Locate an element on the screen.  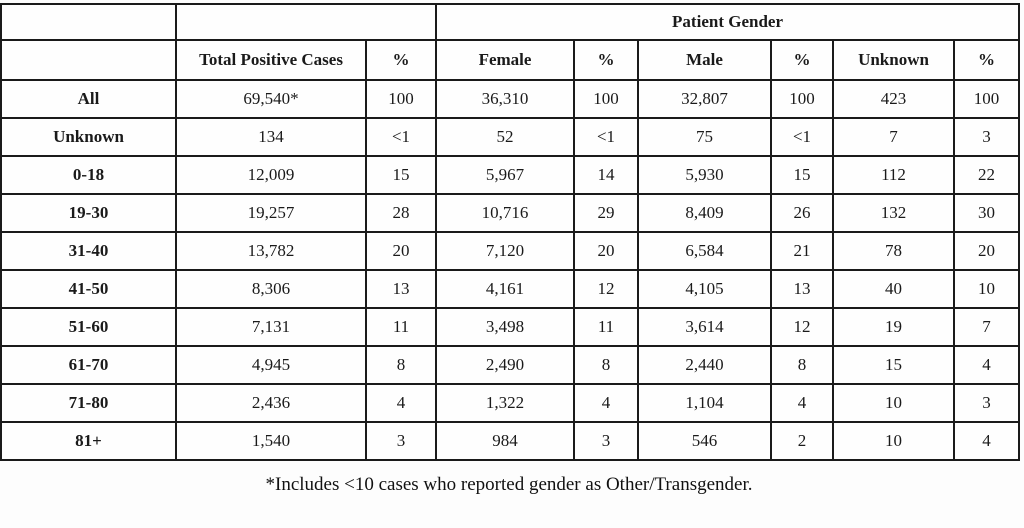
cell-female-pct: 11 is located at coordinates (606, 327).